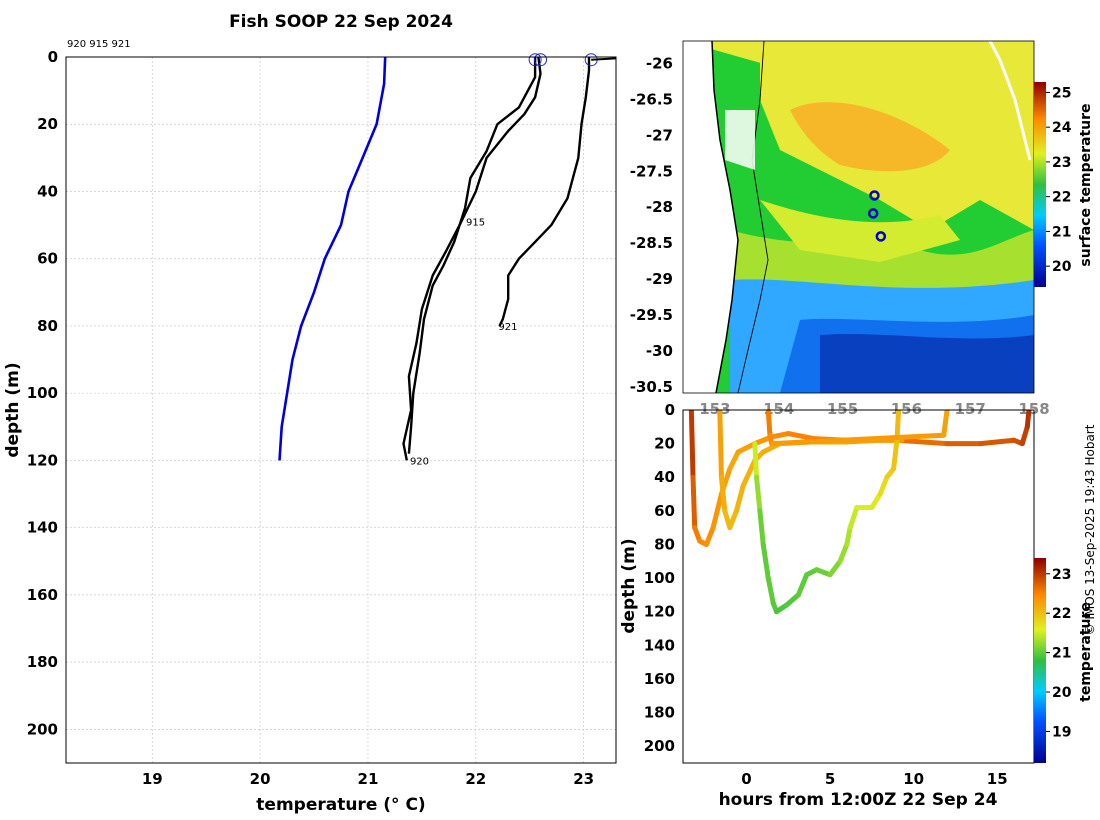 The height and width of the screenshot is (820, 1100). Describe the element at coordinates (1086, 184) in the screenshot. I see `map-colorbar-label: surface temperature` at that location.